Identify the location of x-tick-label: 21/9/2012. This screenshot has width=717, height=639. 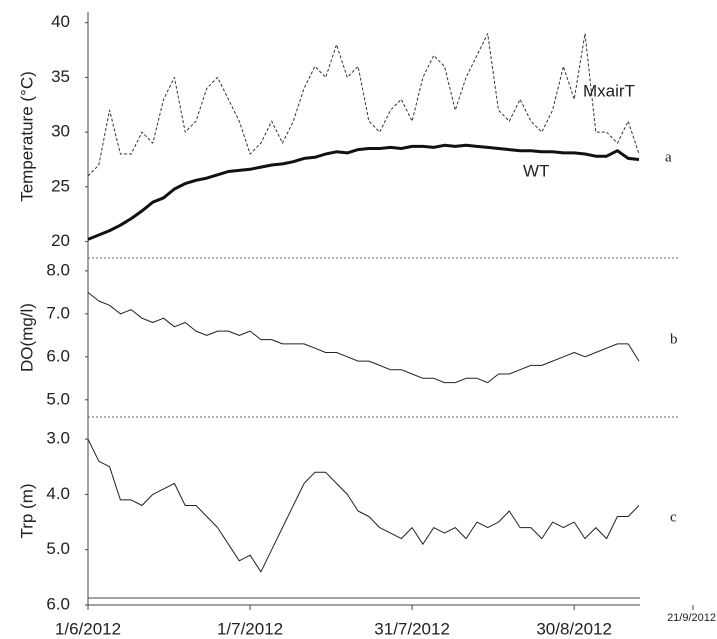
(691, 618).